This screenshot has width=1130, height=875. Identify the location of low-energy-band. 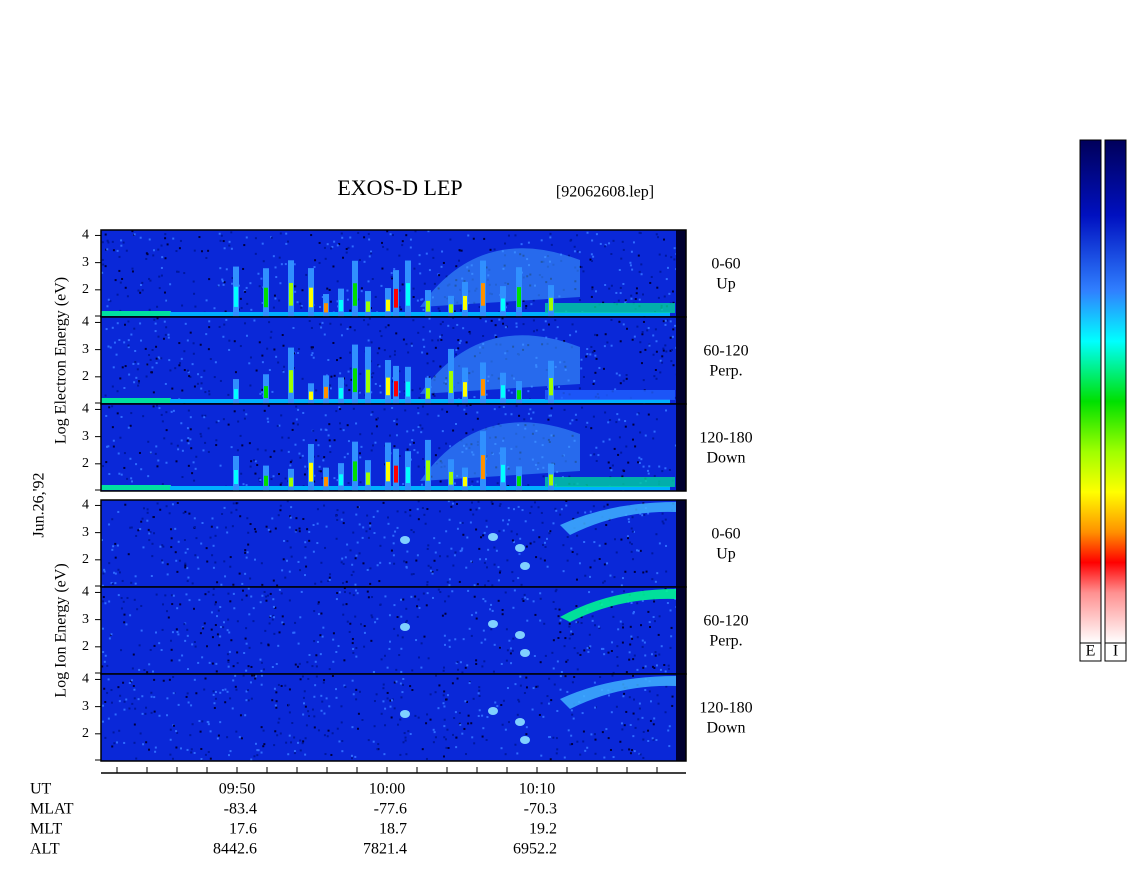
(136, 400).